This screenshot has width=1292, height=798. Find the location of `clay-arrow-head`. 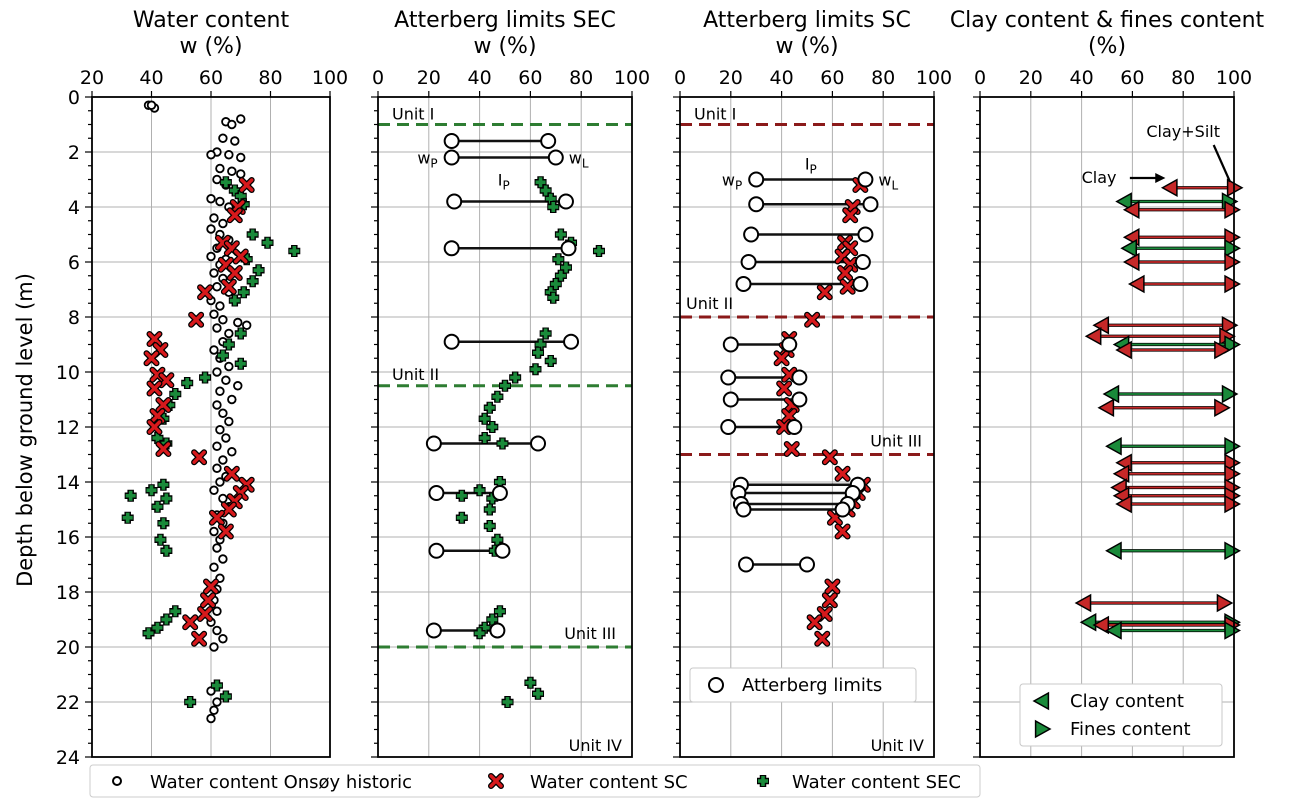

clay-arrow-head is located at coordinates (1160, 178).